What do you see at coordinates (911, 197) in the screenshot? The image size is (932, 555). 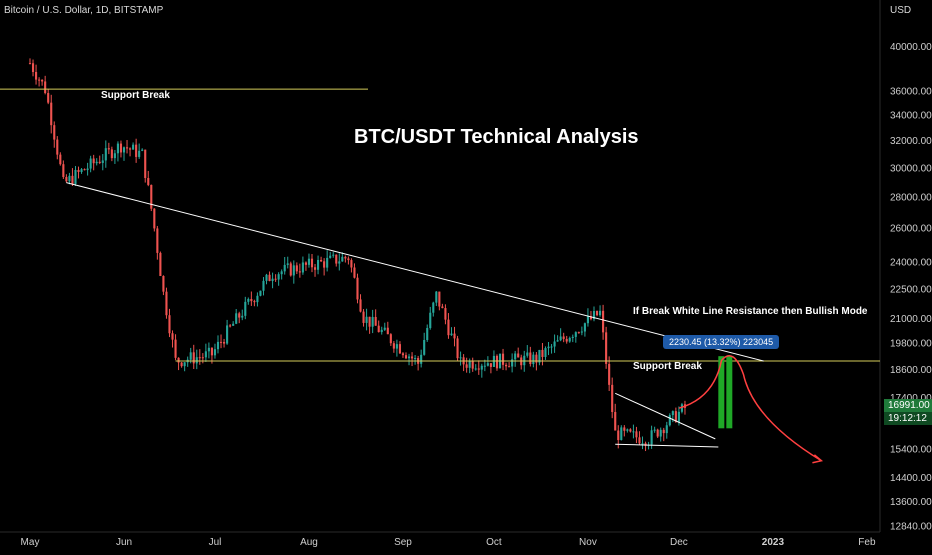 I see `price-tick-label: 28000.00` at bounding box center [911, 197].